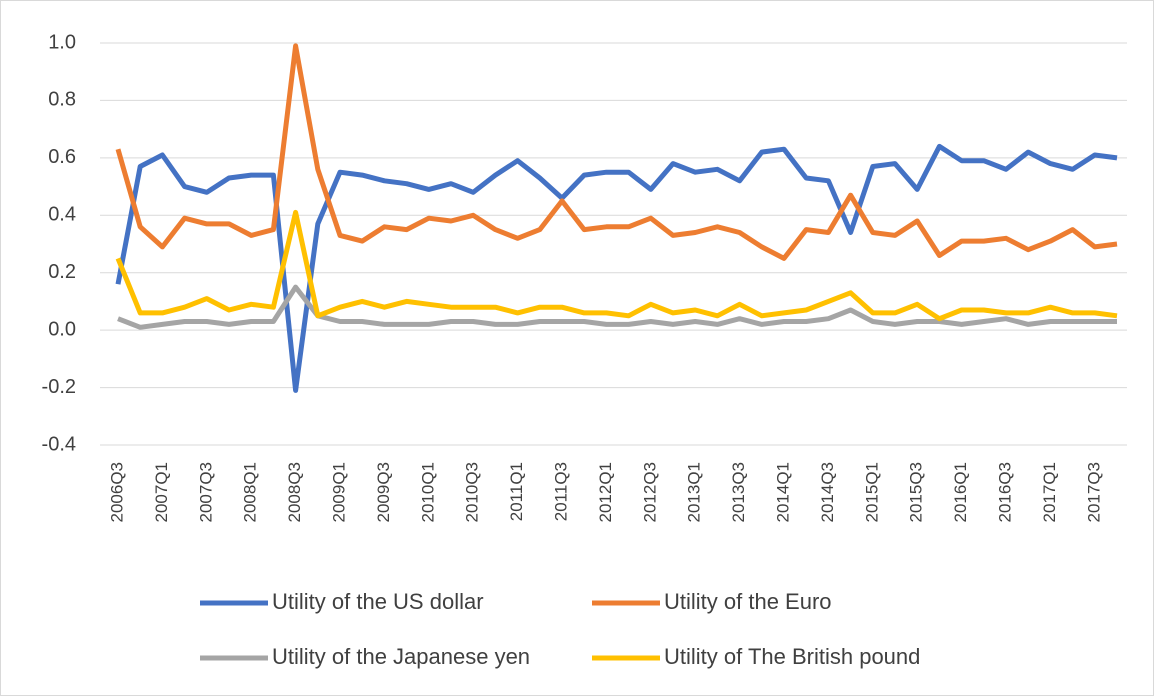  I want to click on legend-label: Utility of The British pound, so click(792, 656).